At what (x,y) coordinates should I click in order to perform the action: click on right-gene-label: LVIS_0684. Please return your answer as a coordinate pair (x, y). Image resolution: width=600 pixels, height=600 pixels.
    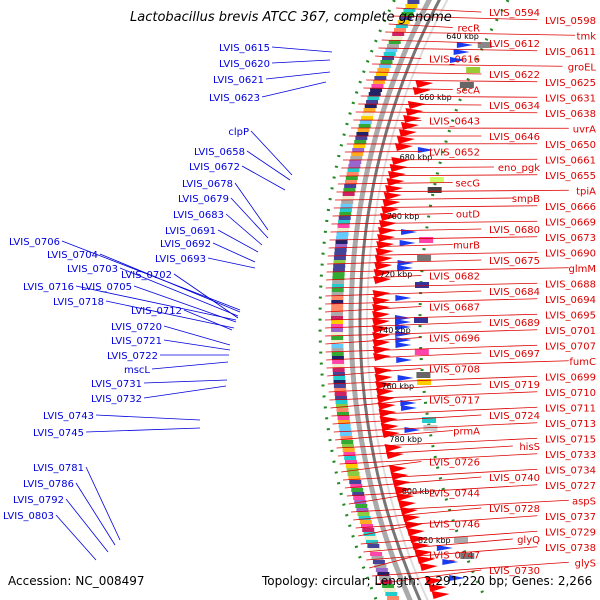
    Looking at the image, I should click on (514, 292).